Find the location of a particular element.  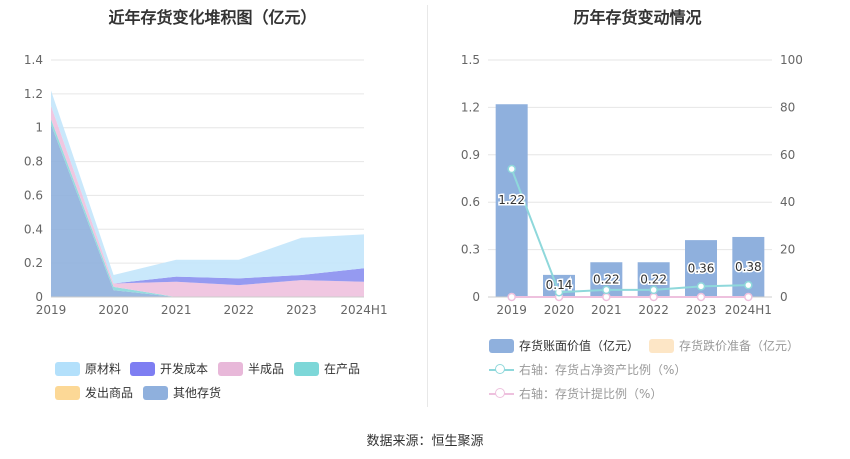

legend-label: 在产品 is located at coordinates (342, 369).